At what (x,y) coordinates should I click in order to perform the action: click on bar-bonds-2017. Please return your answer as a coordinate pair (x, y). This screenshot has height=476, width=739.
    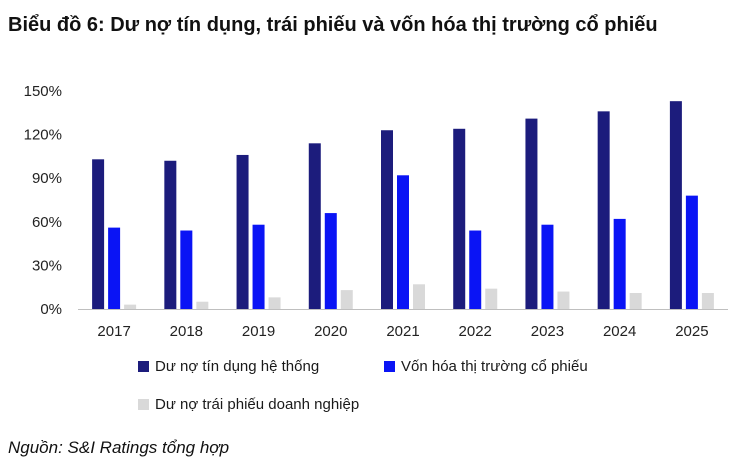
    Looking at the image, I should click on (130, 306).